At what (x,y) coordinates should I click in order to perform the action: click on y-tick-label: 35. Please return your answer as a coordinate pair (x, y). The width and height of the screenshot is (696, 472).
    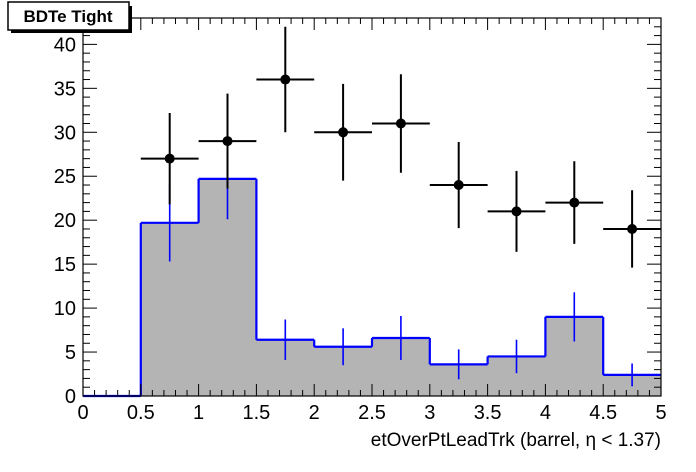
    Looking at the image, I should click on (65, 89).